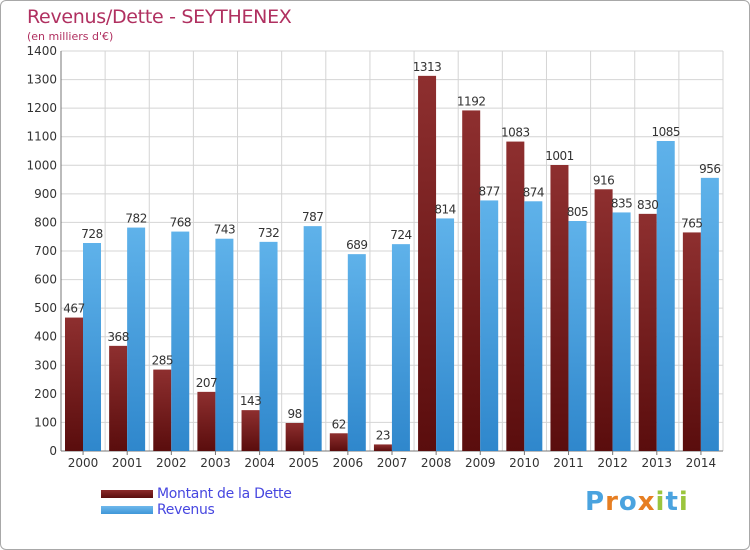 The height and width of the screenshot is (550, 750). Describe the element at coordinates (45, 194) in the screenshot. I see `y-tick-label: 900` at that location.